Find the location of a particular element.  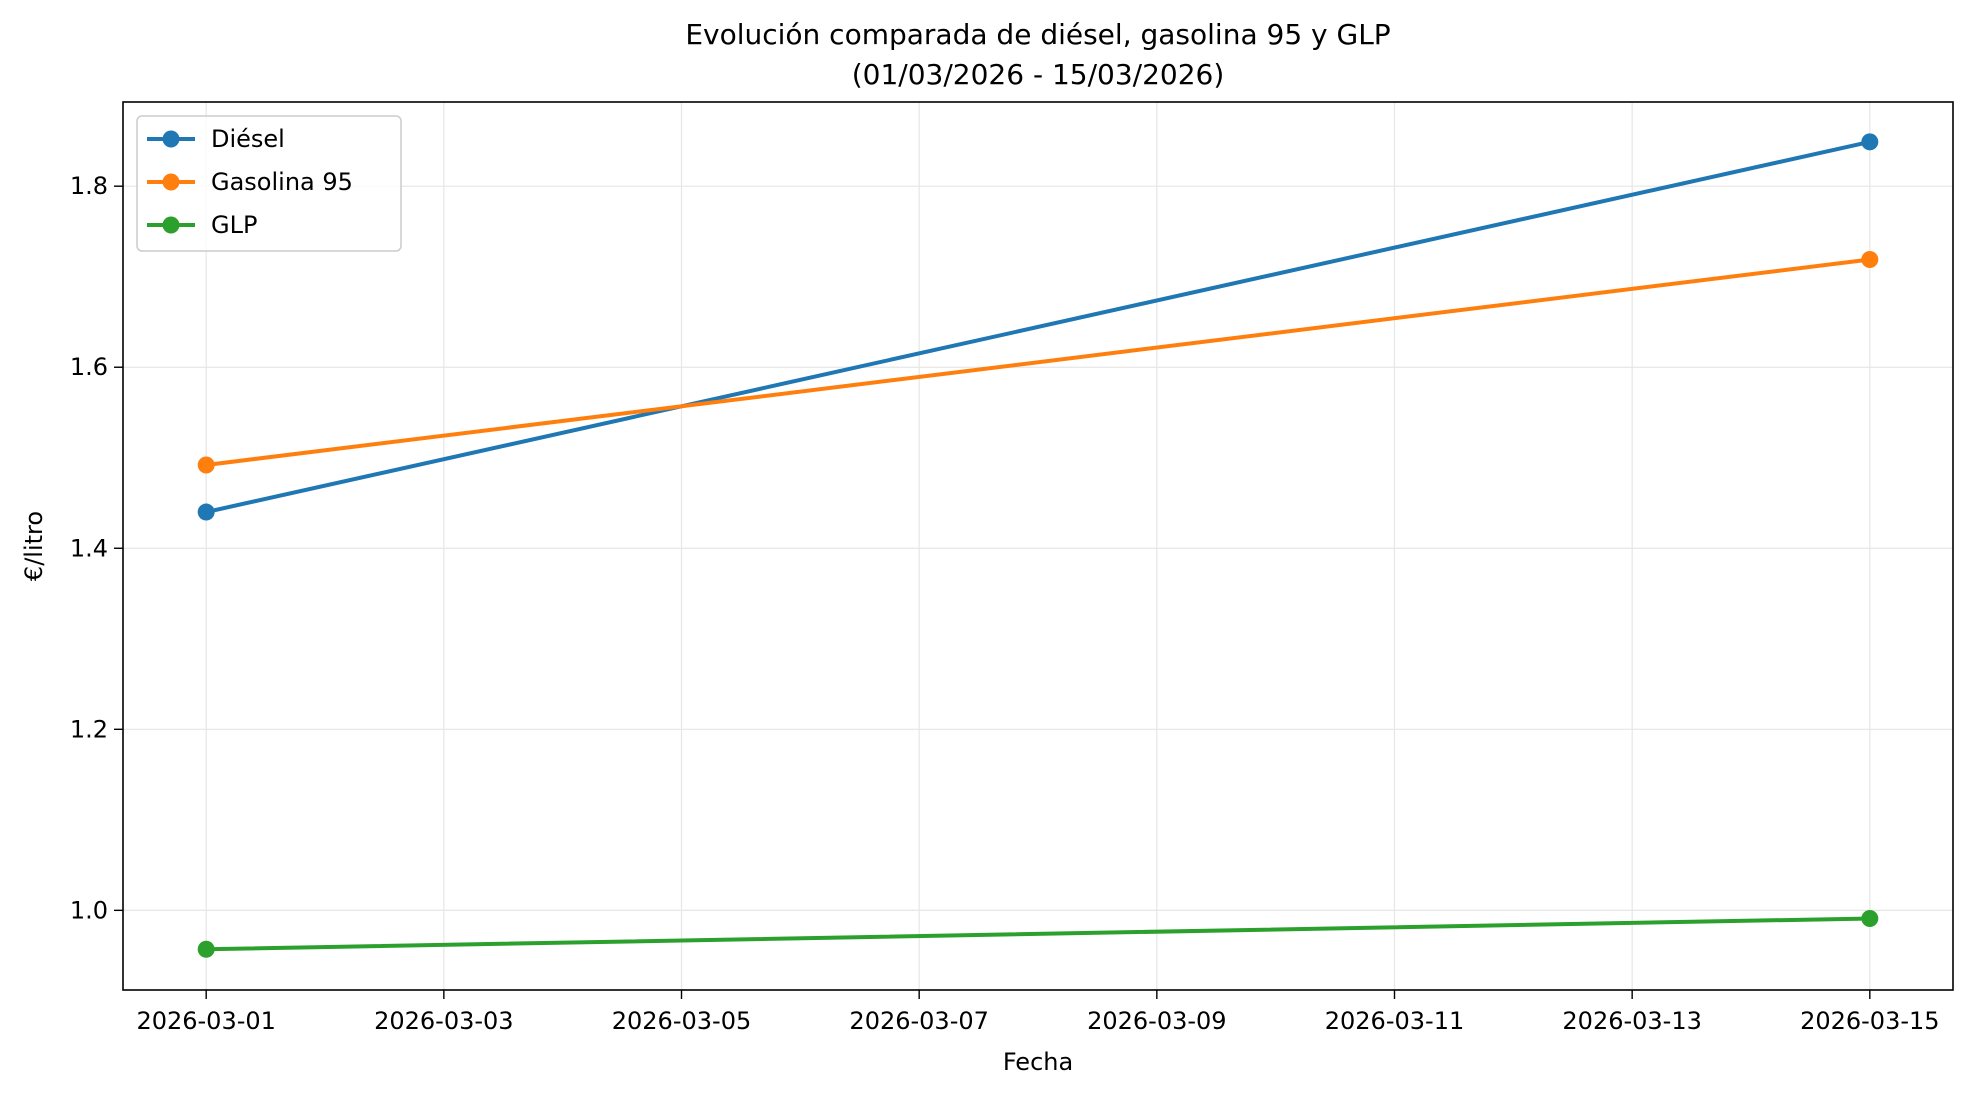

x-tick-label: 2026-03-01 is located at coordinates (205, 1021).